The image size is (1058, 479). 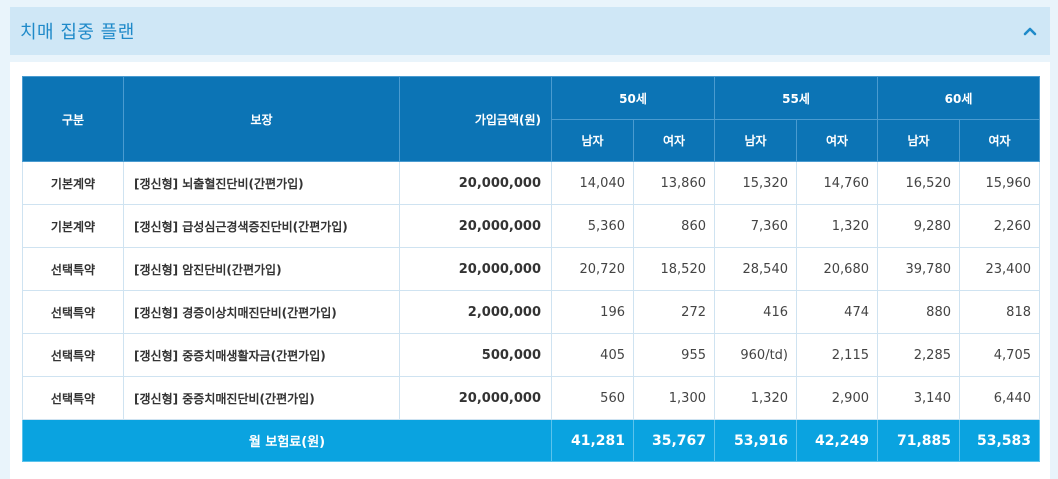 I want to click on premium-cell: 2,115, so click(x=837, y=355).